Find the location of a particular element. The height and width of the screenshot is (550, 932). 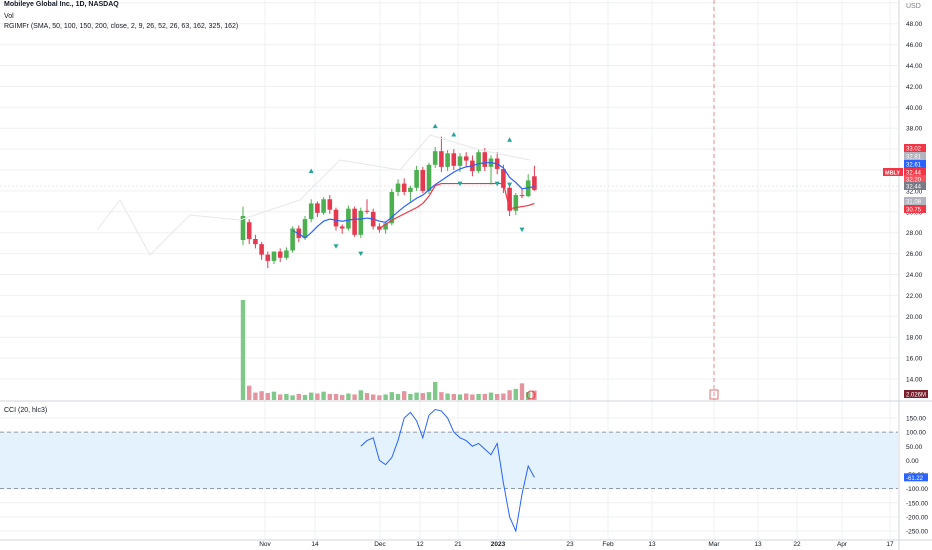

cci-tick-label: 50.00 is located at coordinates (914, 447).